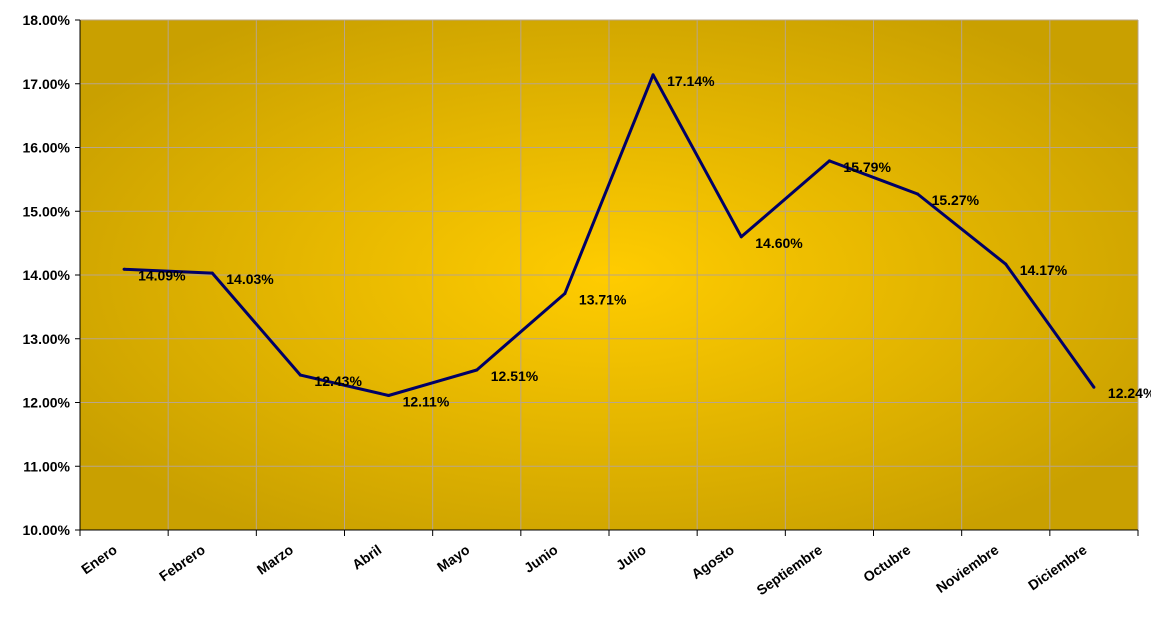 The width and height of the screenshot is (1151, 626). Describe the element at coordinates (453, 558) in the screenshot. I see `x-tick-label: Mayo` at that location.